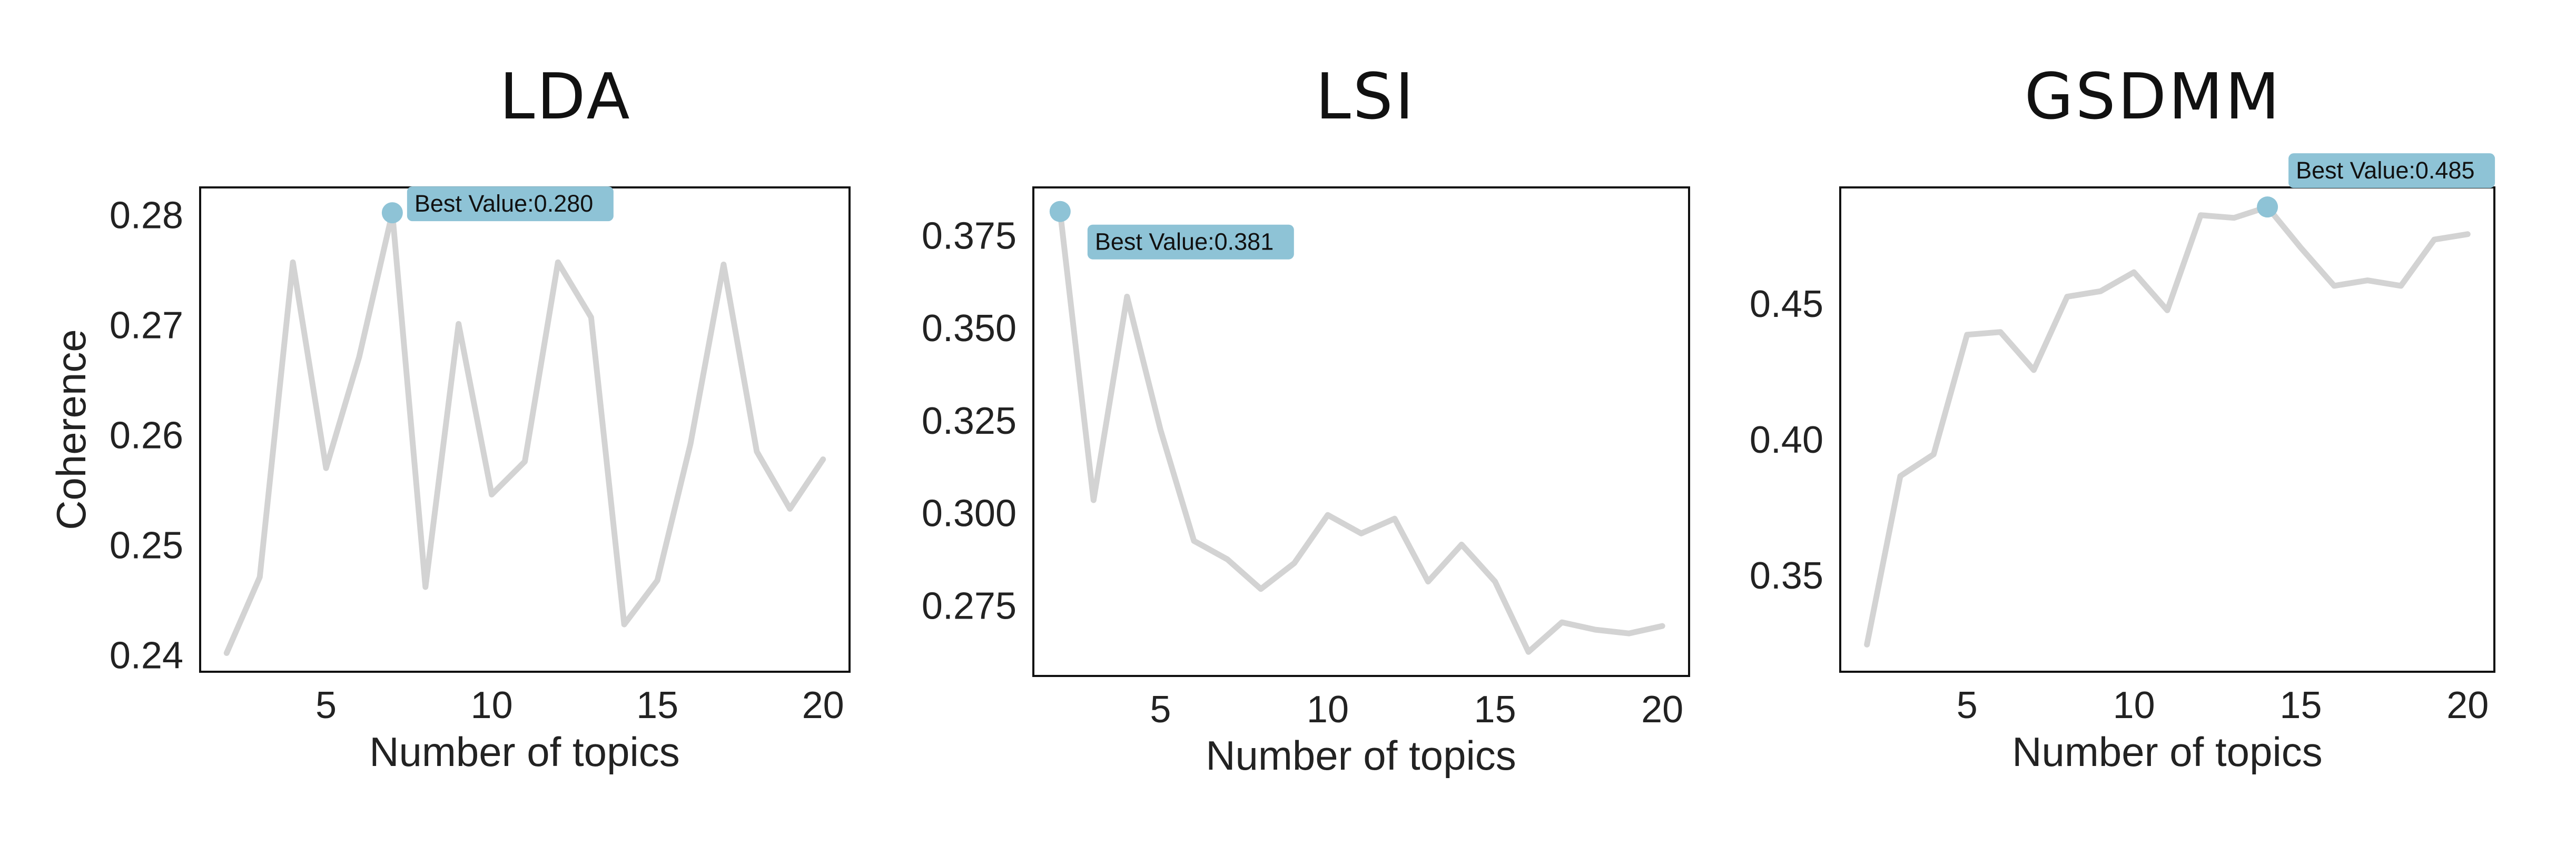 This screenshot has width=2576, height=846. I want to click on y-tick-label-lsi: 0.350, so click(969, 328).